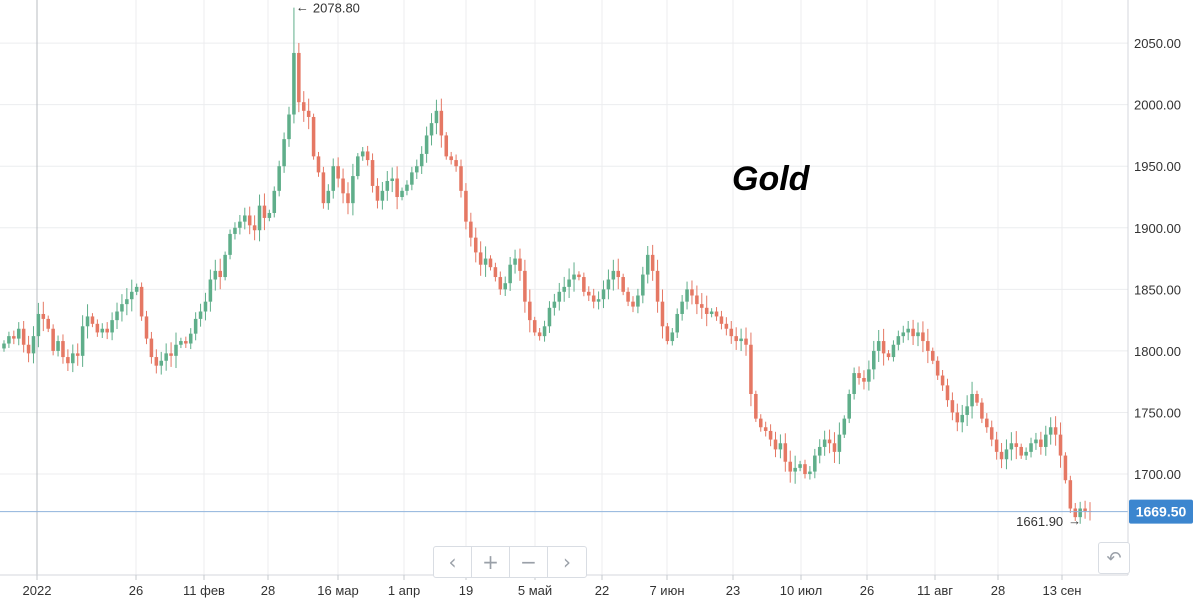 Image resolution: width=1200 pixels, height=605 pixels. I want to click on scroll-right-button: ›, so click(567, 562).